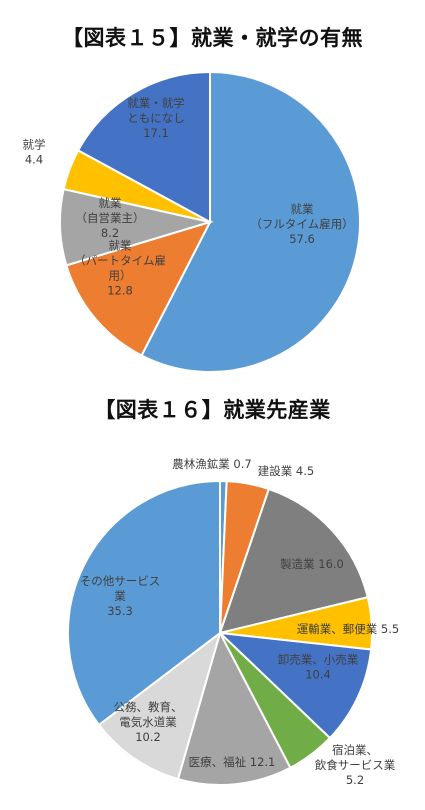 The height and width of the screenshot is (810, 425). I want to click on chart1-slice-label-1: 就業（フルタイム雇用） 57.6, so click(301, 224).